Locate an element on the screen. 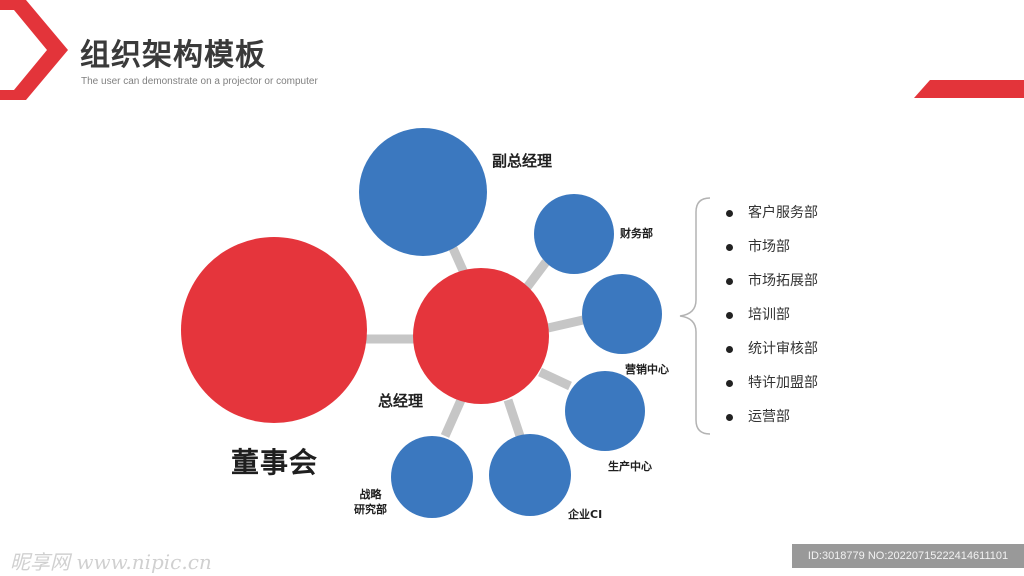  department-label: 培训部 is located at coordinates (769, 315).